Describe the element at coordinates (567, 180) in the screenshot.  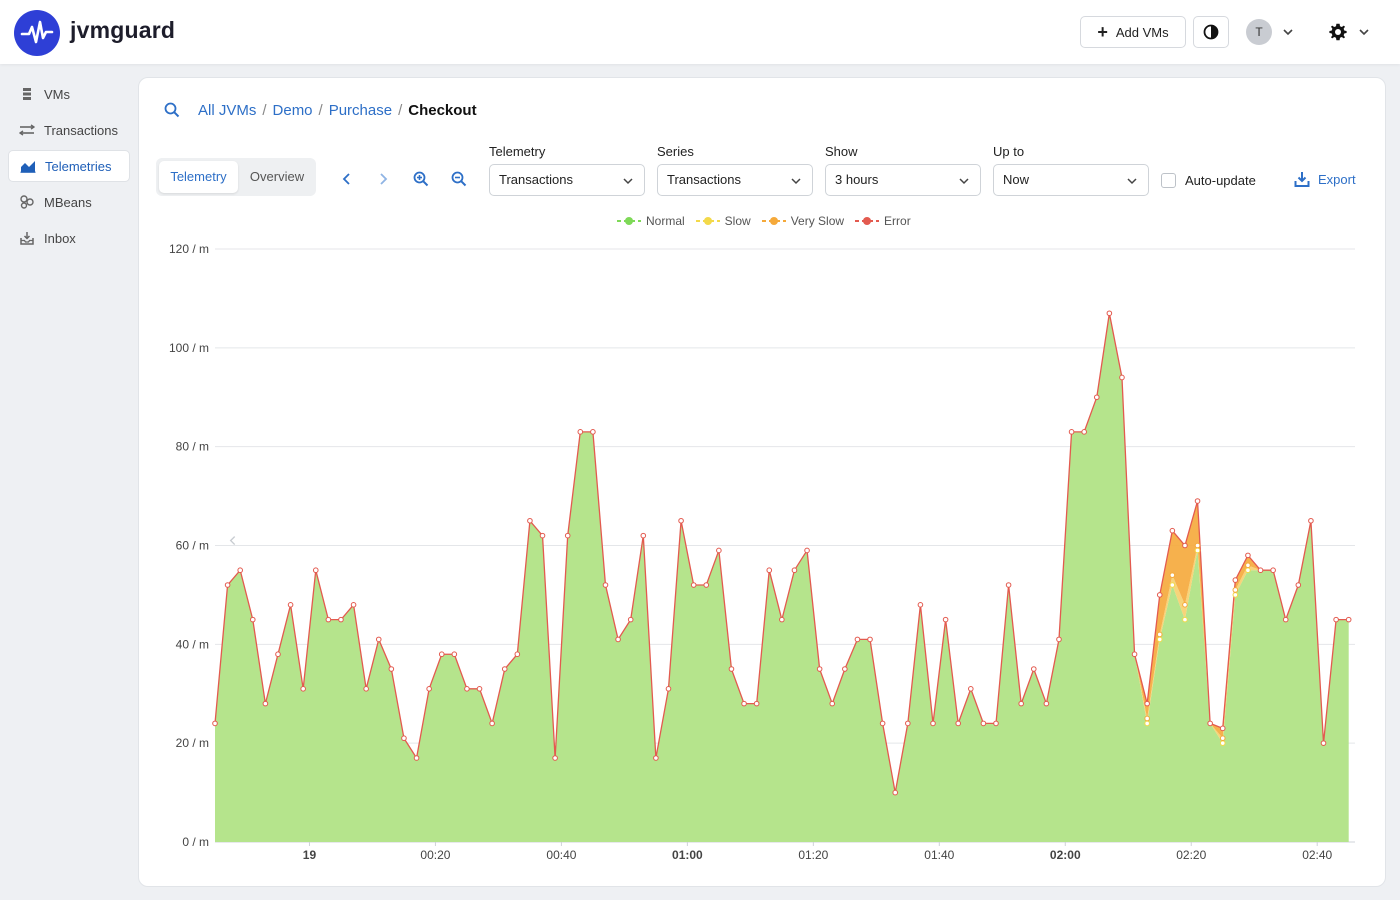
I see `telemetry-select: Transactions` at that location.